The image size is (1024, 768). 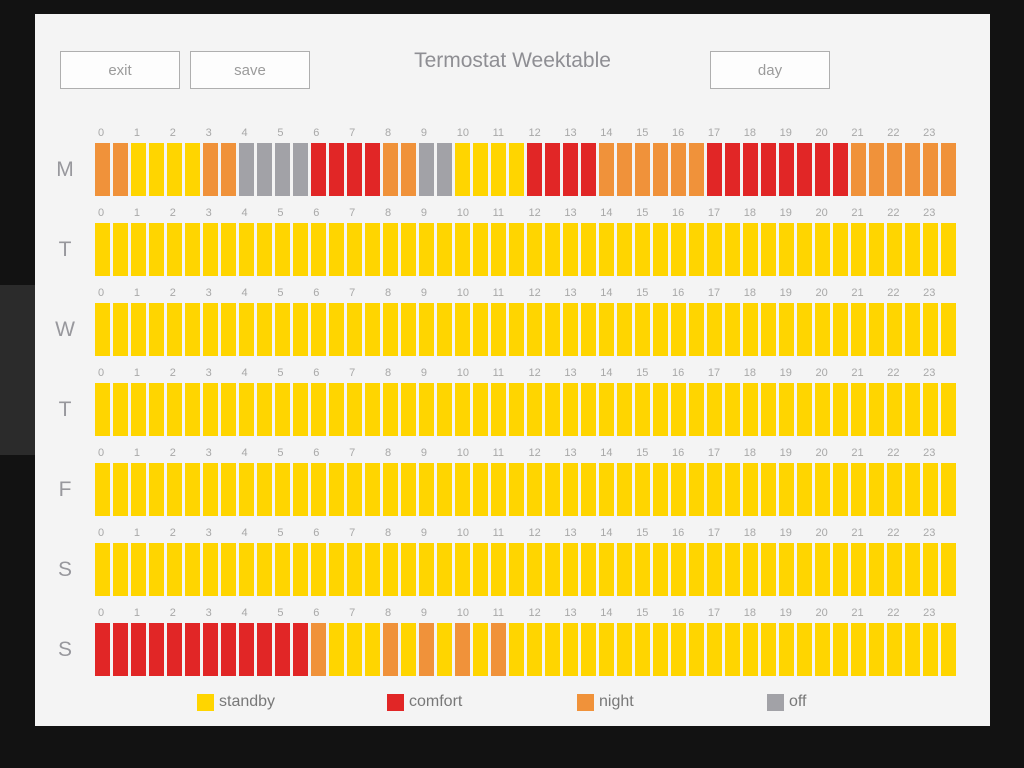 What do you see at coordinates (770, 70) in the screenshot?
I see `day-view-button: day` at bounding box center [770, 70].